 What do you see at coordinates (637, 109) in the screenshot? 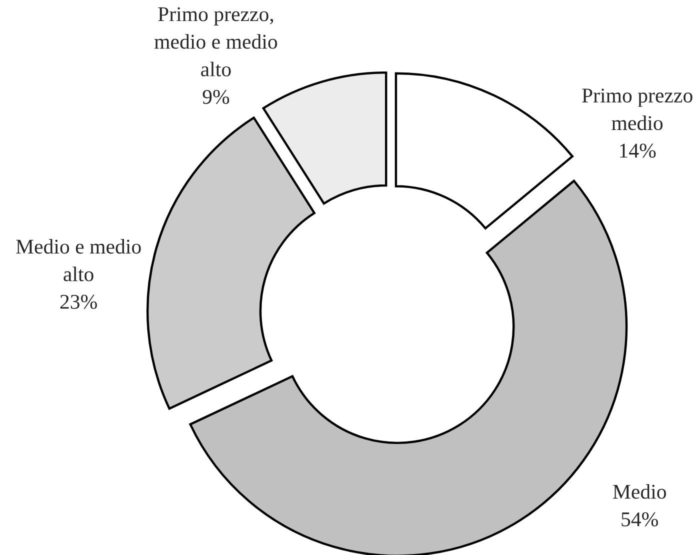
I see `slice-label: Primo prezzo medio` at bounding box center [637, 109].